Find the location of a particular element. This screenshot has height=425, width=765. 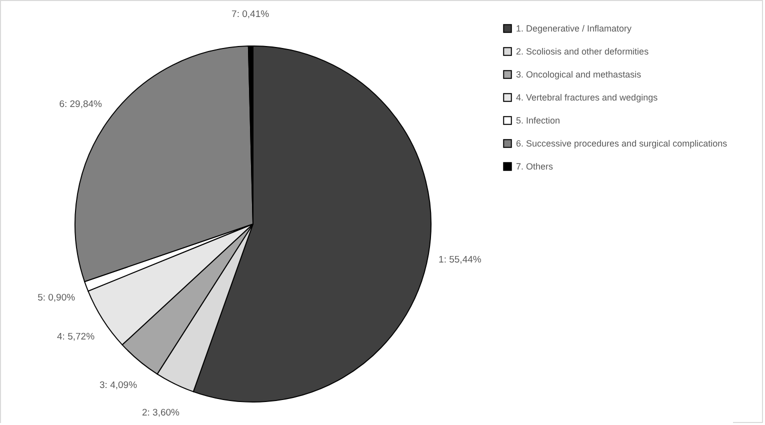

data-label: 6: 29,84% is located at coordinates (81, 104).